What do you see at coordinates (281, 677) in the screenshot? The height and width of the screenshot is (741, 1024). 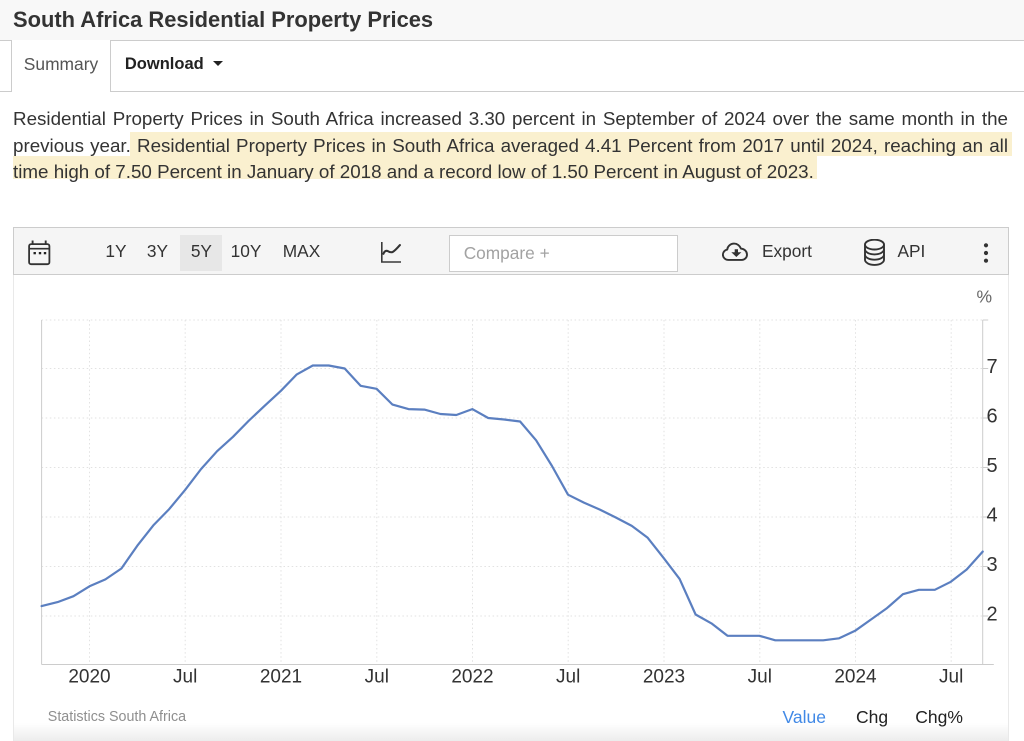 I see `svg-text: 2021` at bounding box center [281, 677].